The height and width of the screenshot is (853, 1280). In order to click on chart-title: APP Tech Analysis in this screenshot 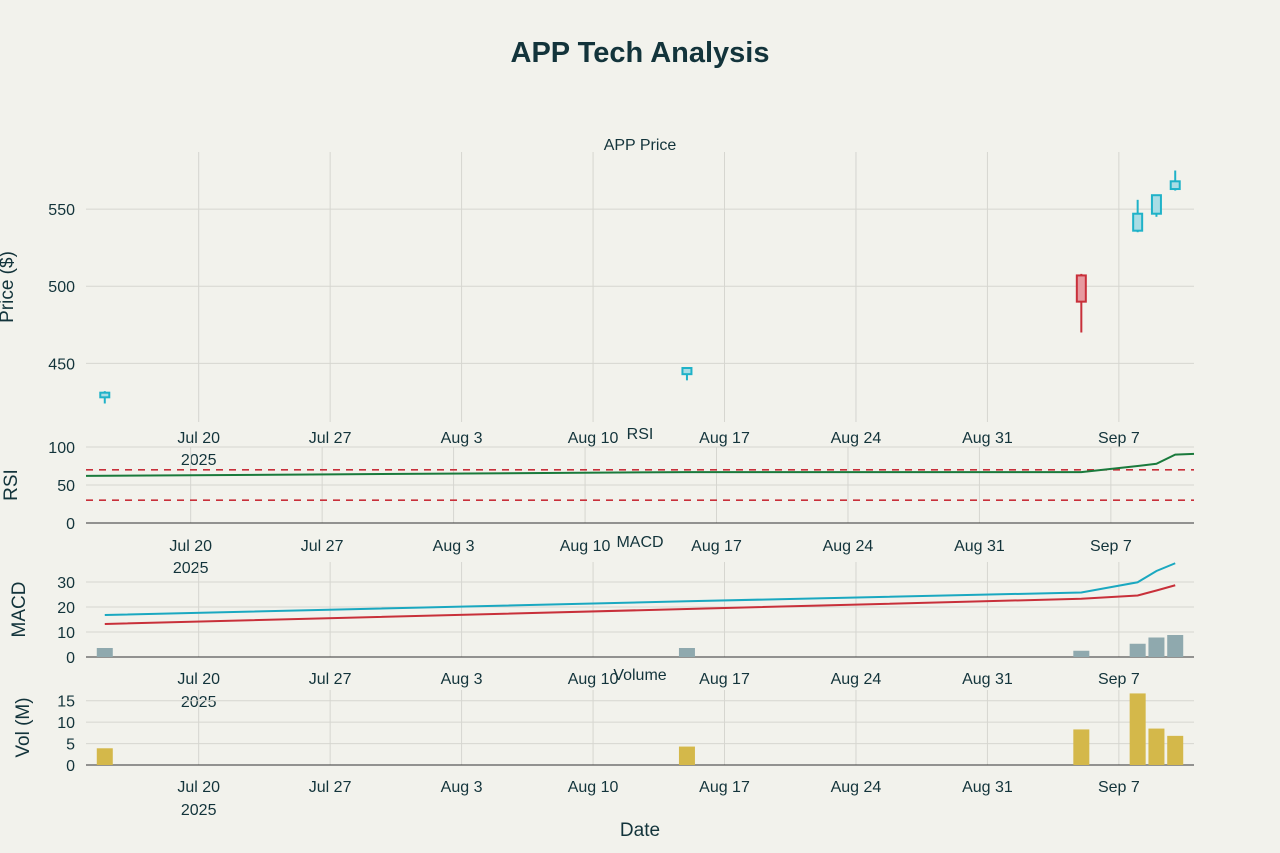, I will do `click(640, 53)`.